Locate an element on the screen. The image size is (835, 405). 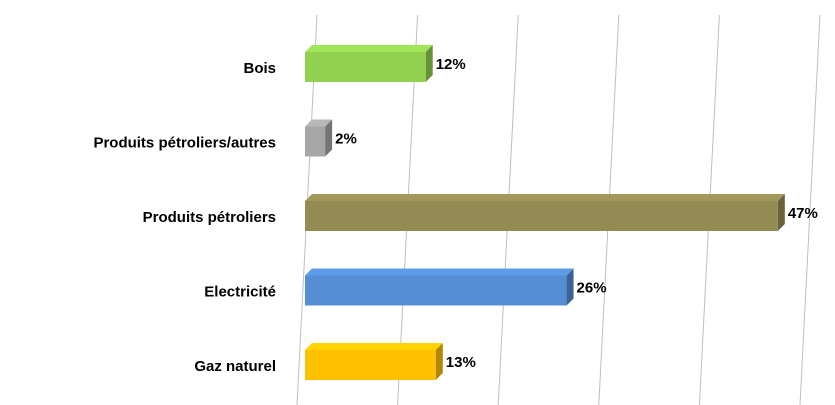
y-tick-label: Produits pétroliers is located at coordinates (209, 217).